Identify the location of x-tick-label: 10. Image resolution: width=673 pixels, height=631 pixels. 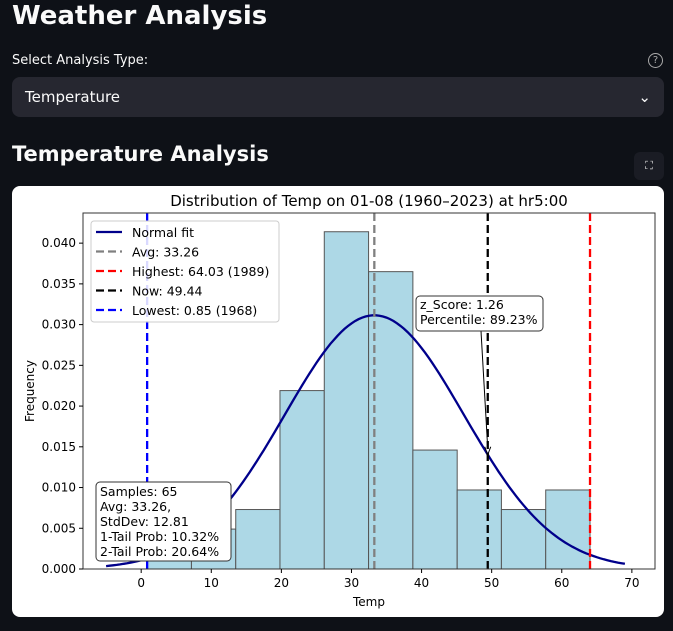
(211, 583).